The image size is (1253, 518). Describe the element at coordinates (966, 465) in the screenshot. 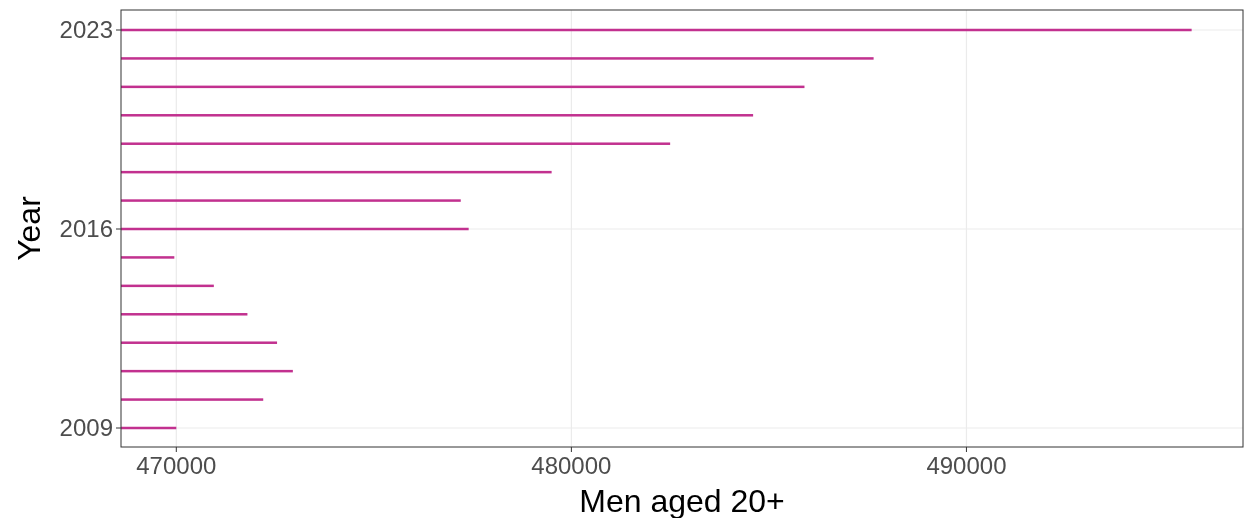

I see `x-tick-label: 490000` at that location.